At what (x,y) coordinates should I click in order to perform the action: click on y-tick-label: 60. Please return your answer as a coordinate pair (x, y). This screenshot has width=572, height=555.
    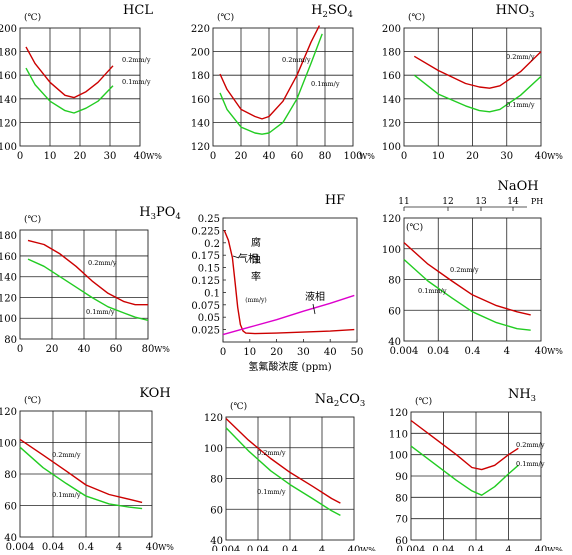
    Looking at the image, I should click on (401, 541).